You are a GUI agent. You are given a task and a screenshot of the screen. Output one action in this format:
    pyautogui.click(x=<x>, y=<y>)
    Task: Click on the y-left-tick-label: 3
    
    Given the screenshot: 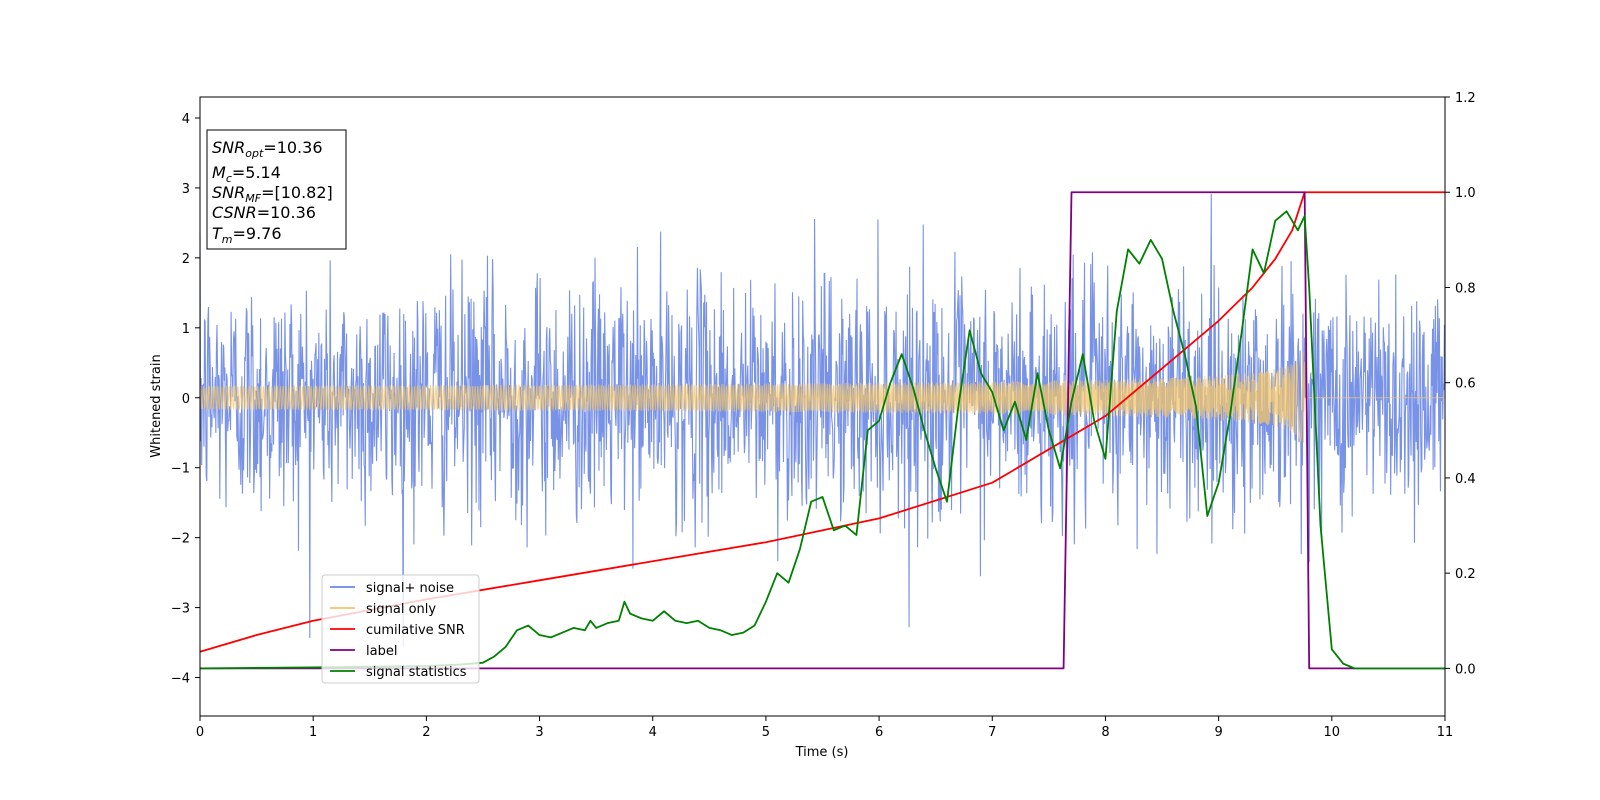 What is the action you would take?
    pyautogui.click(x=186, y=189)
    